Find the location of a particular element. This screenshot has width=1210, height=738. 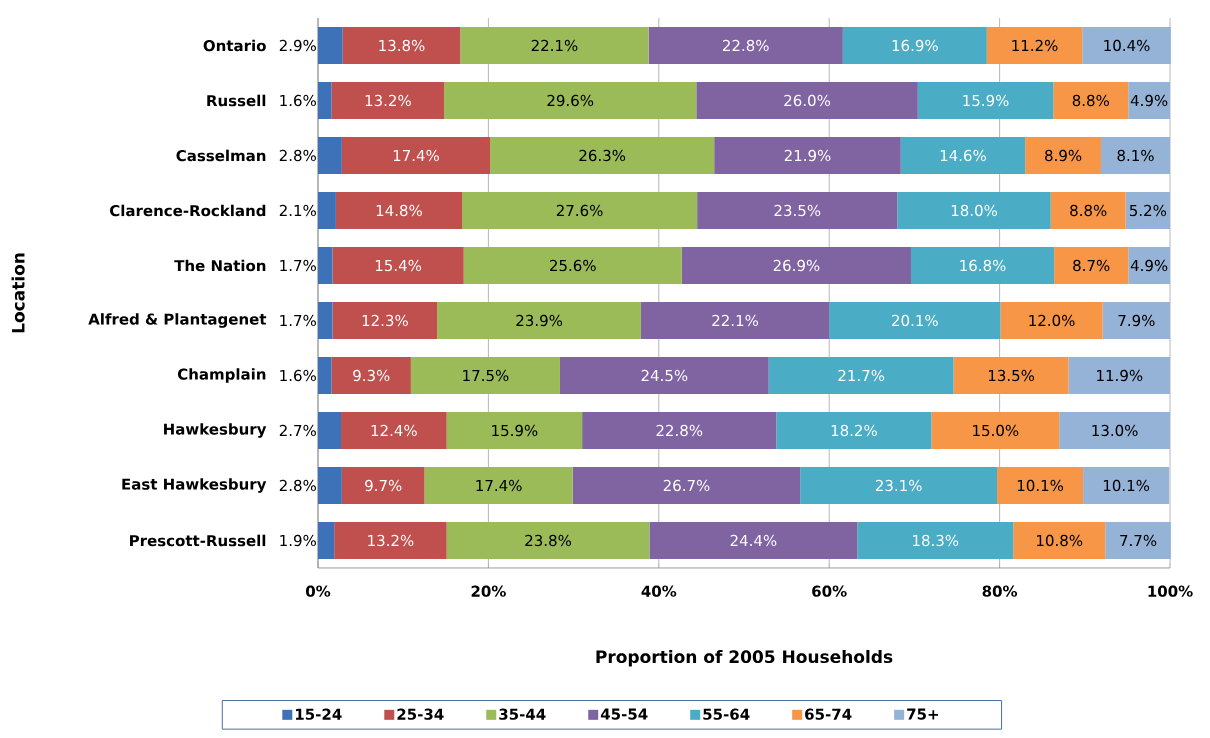

data-label: 16.9% is located at coordinates (915, 45).